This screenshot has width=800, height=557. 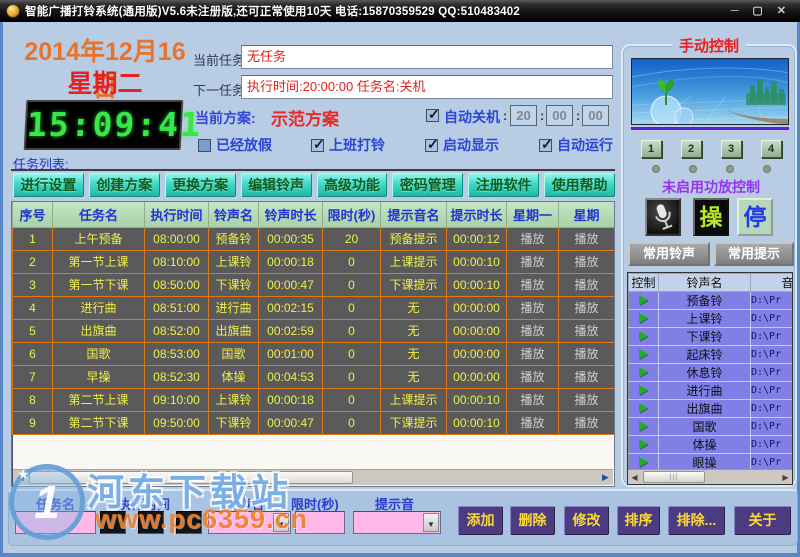 What do you see at coordinates (532, 520) in the screenshot?
I see `delete-button: 删除` at bounding box center [532, 520].